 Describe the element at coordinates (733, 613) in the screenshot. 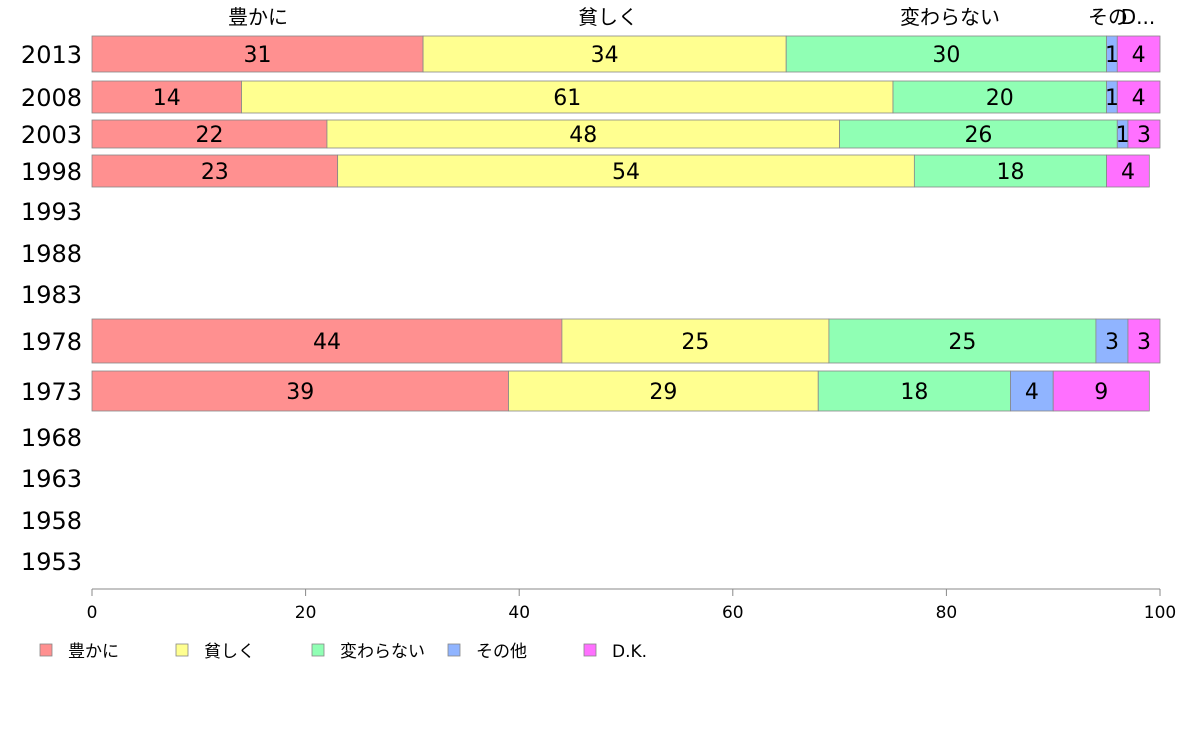

I see `x-tick-label-60: 60` at that location.